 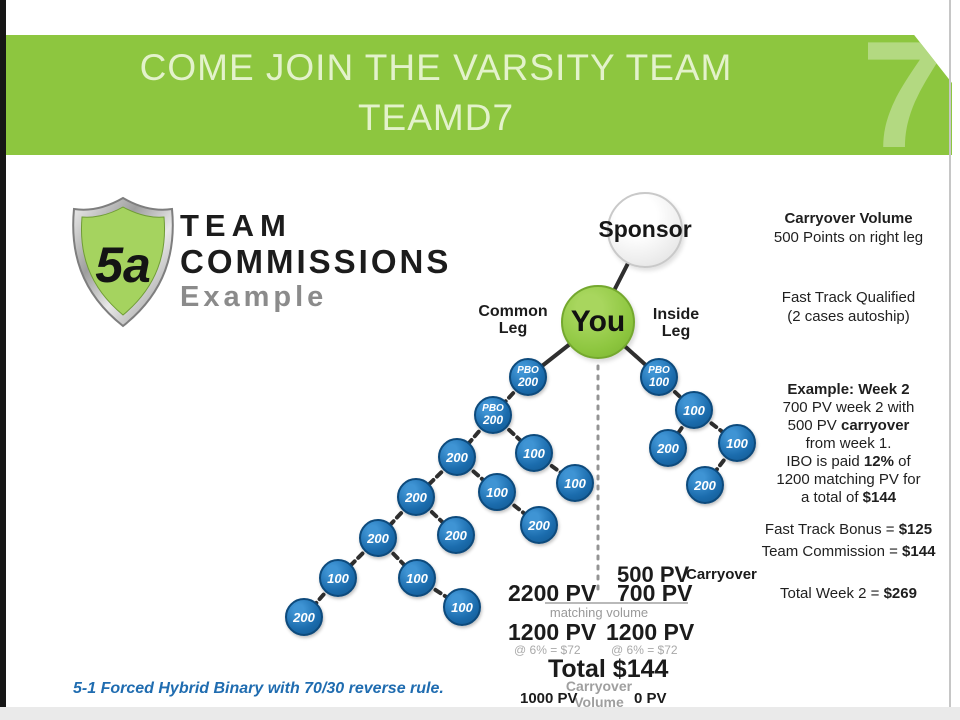 What do you see at coordinates (848, 497) in the screenshot?
I see `example-line: a total of $144` at bounding box center [848, 497].